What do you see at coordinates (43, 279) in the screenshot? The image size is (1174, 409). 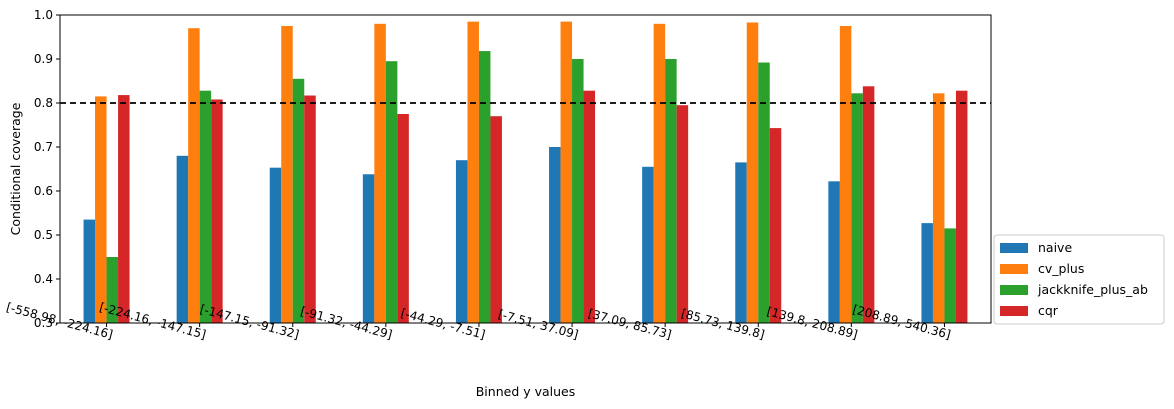 I see `y-tick-label: 0.4` at bounding box center [43, 279].